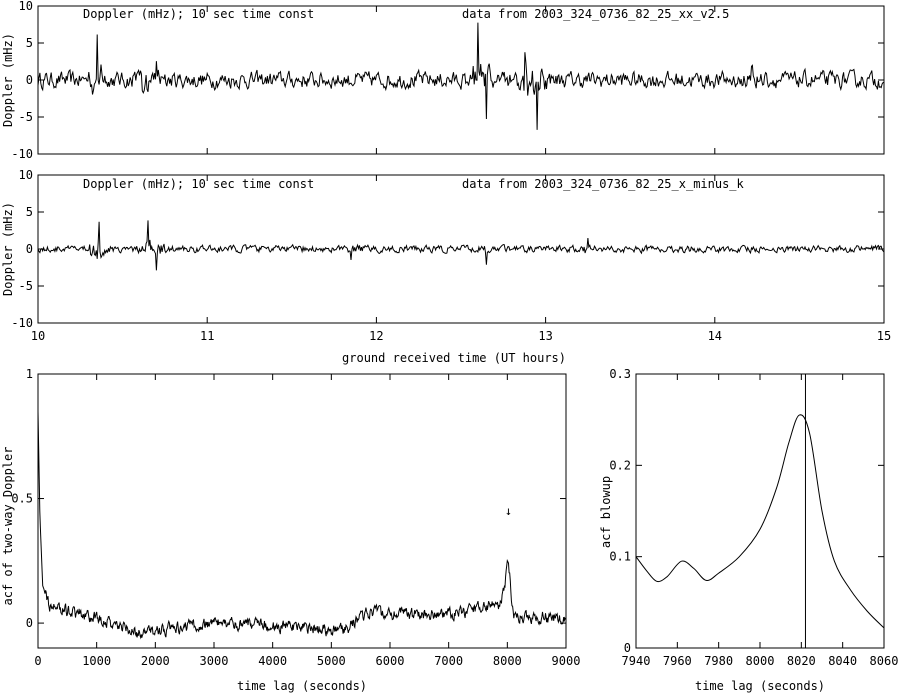 The image size is (900, 693). What do you see at coordinates (38, 336) in the screenshot?
I see `xtick-label: 10` at bounding box center [38, 336].